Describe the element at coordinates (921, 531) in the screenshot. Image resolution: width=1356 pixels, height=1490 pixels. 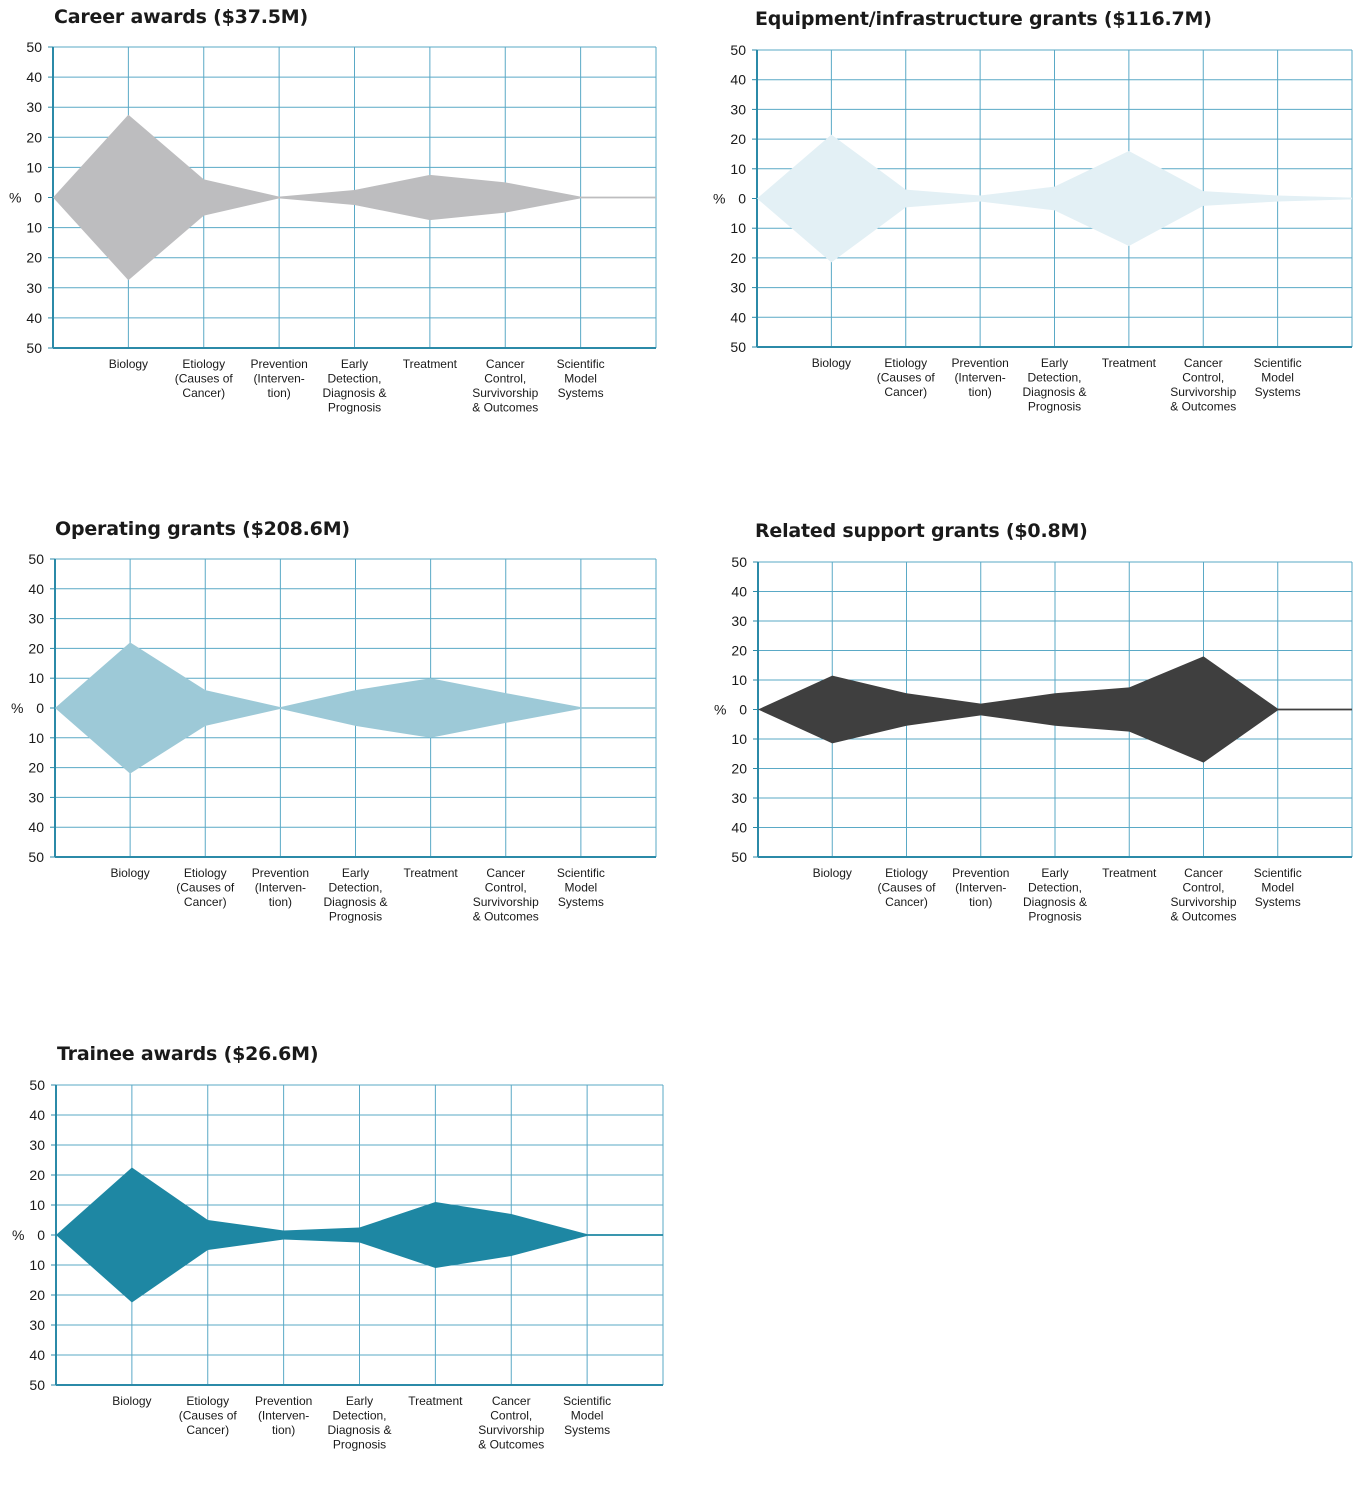
I see `chart-title-related: Related support grants ($0.8M)` at that location.